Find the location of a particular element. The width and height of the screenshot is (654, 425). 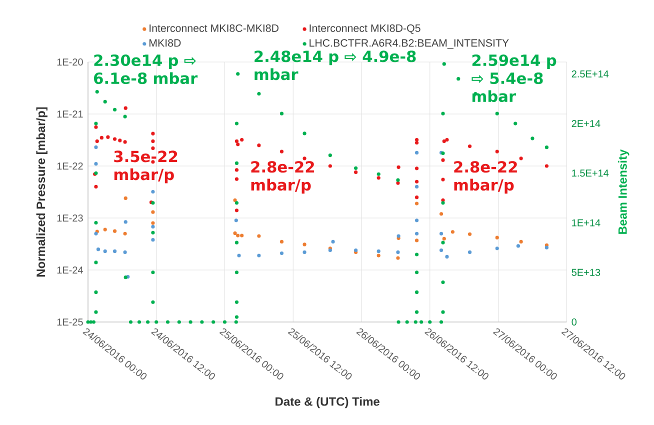

y-axis-title: Normalized Pressure [mbar/p] is located at coordinates (42, 192).